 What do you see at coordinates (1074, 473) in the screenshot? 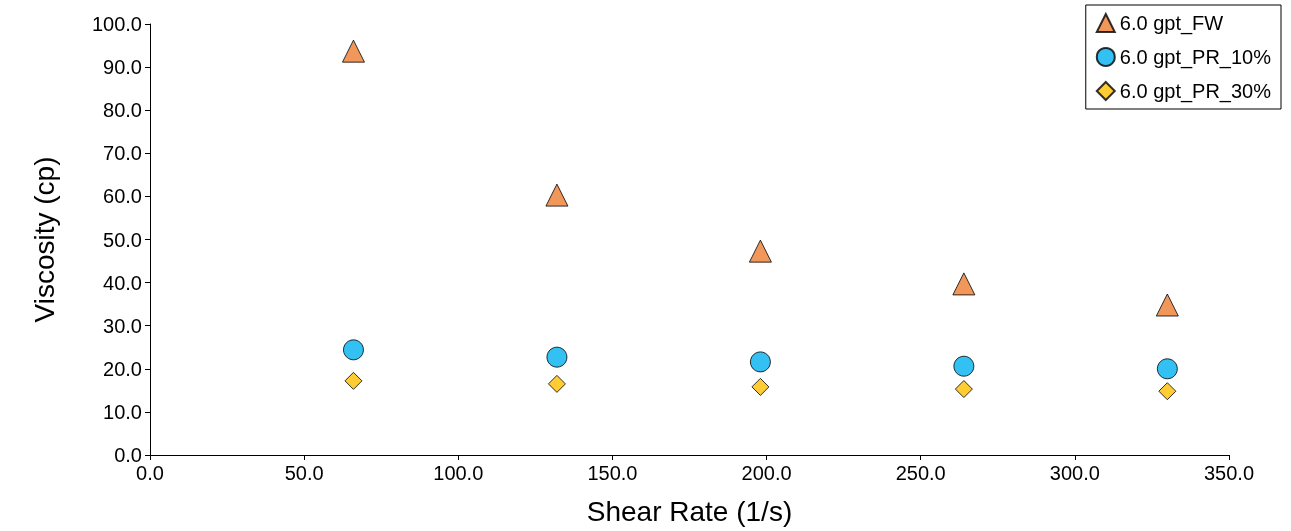
I see `x-tick-label: 300.0` at bounding box center [1074, 473].